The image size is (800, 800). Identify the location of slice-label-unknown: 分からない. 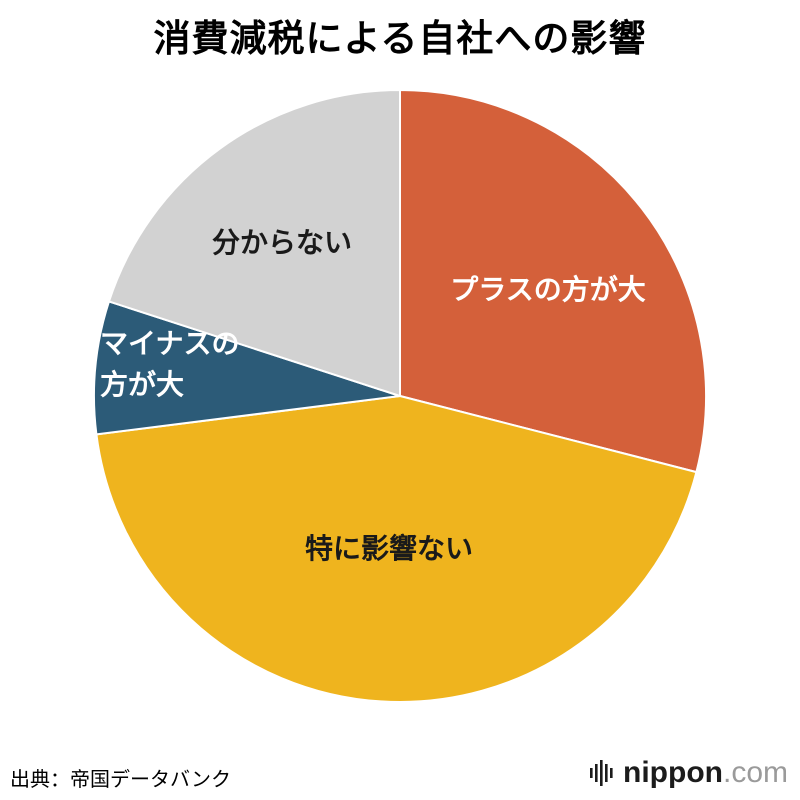
(282, 242).